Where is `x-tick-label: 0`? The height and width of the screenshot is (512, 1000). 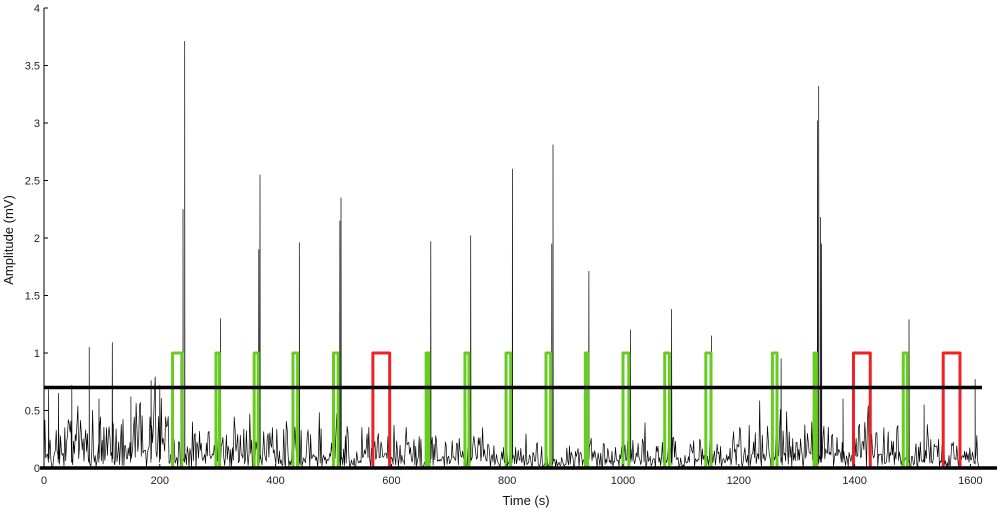 x-tick-label: 0 is located at coordinates (44, 481).